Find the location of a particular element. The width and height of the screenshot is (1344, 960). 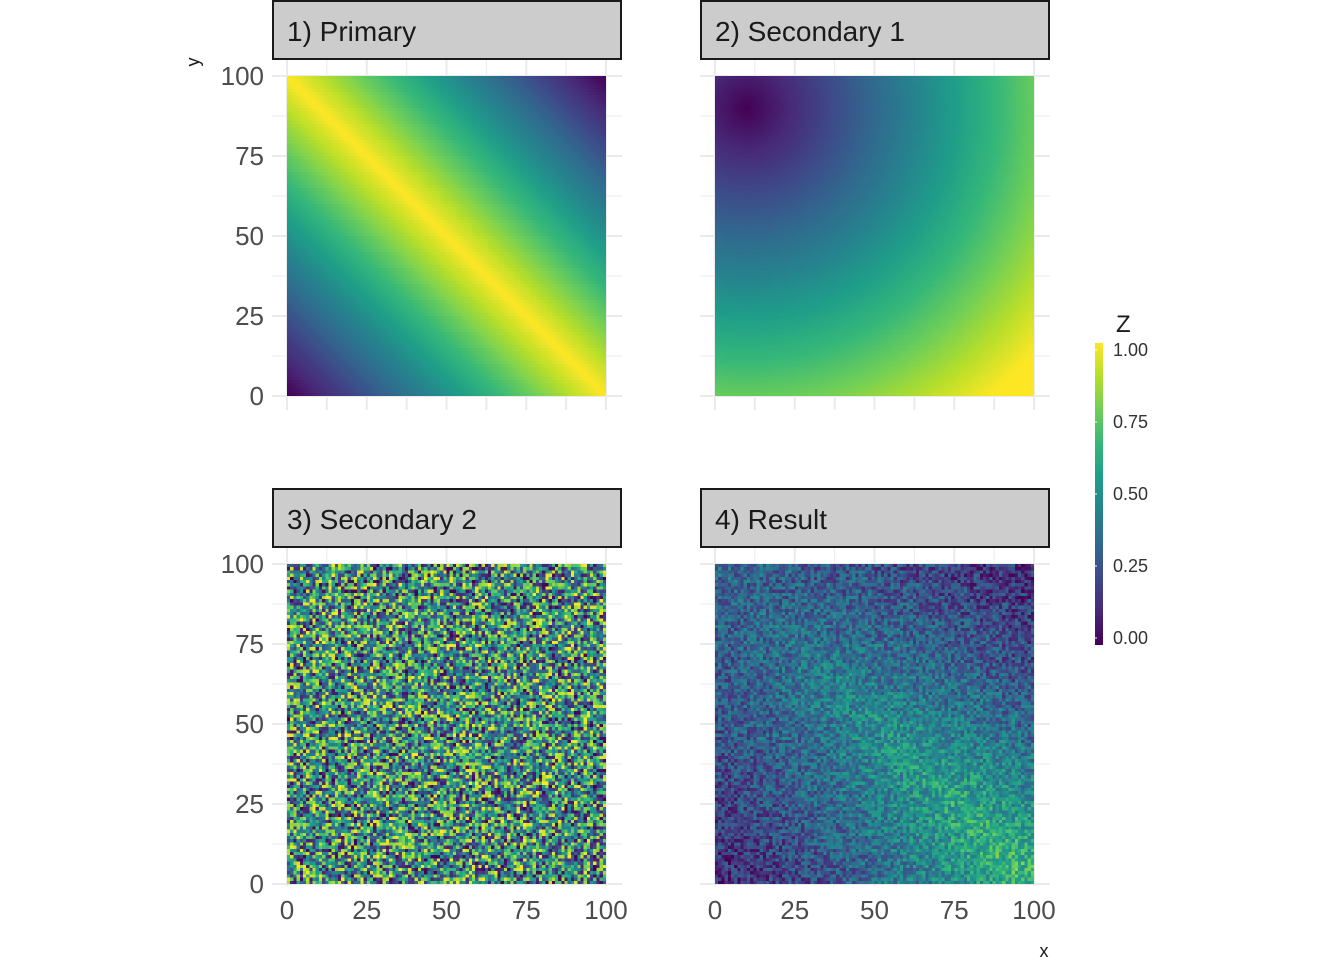

strip-label: 4) Result is located at coordinates (771, 519).